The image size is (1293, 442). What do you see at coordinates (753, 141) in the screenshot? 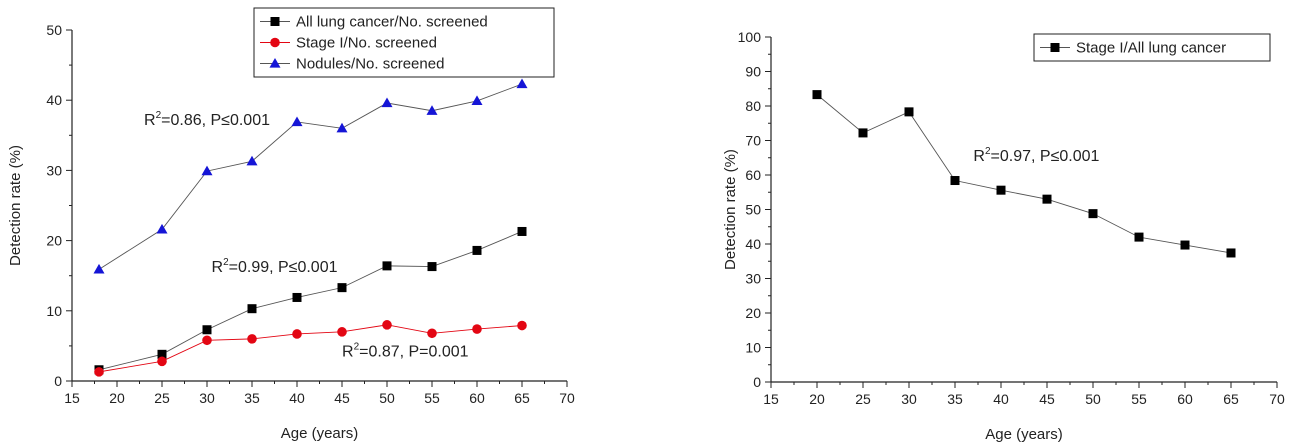
I see `y-tick-label: 70` at bounding box center [753, 141].